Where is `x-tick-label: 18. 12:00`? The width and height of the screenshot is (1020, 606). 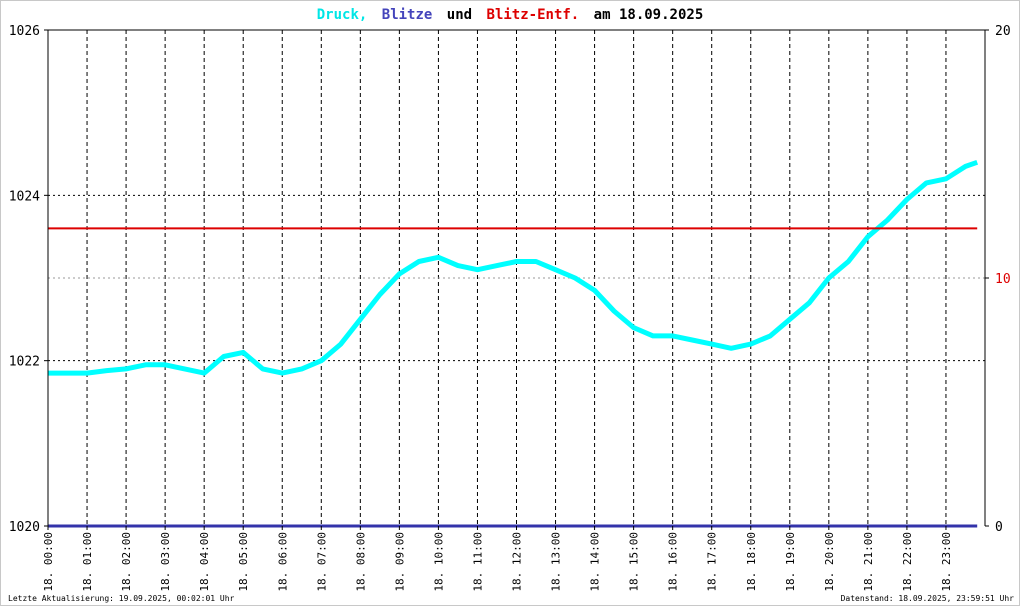
x-tick-label: 18. 12:00 is located at coordinates (517, 562).